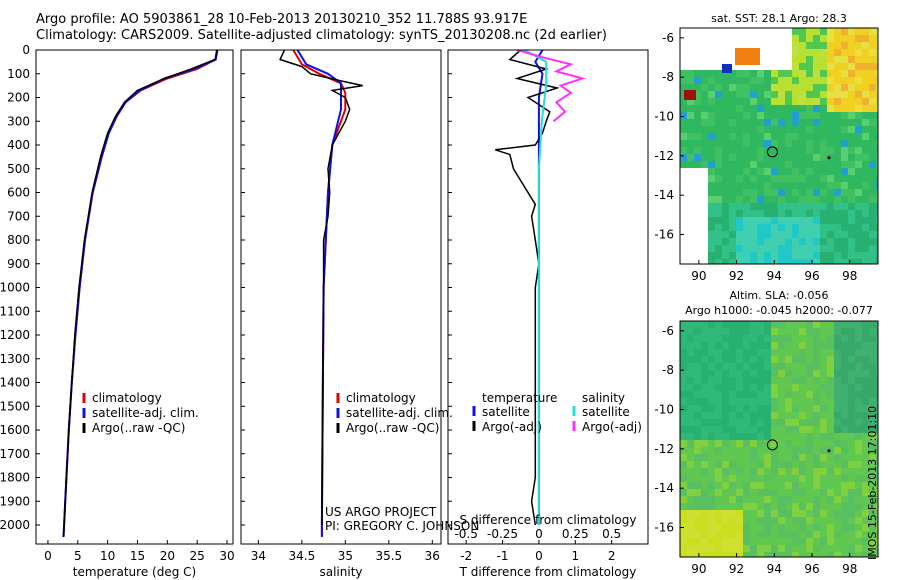  What do you see at coordinates (18, 240) in the screenshot?
I see `y-tick-label: 800` at bounding box center [18, 240].